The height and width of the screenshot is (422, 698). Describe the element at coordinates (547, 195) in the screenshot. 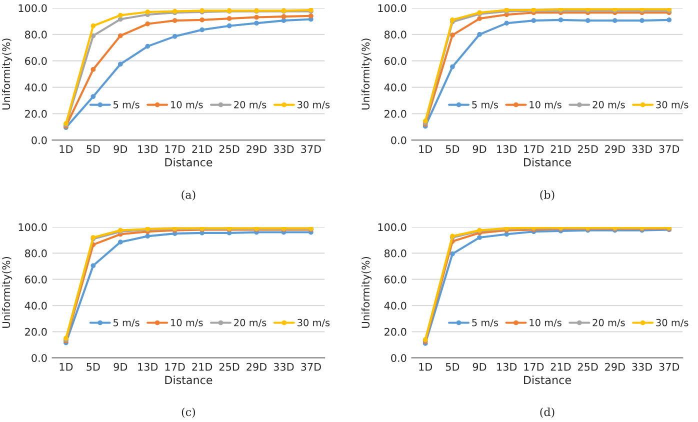

I see `text: (b)` at that location.